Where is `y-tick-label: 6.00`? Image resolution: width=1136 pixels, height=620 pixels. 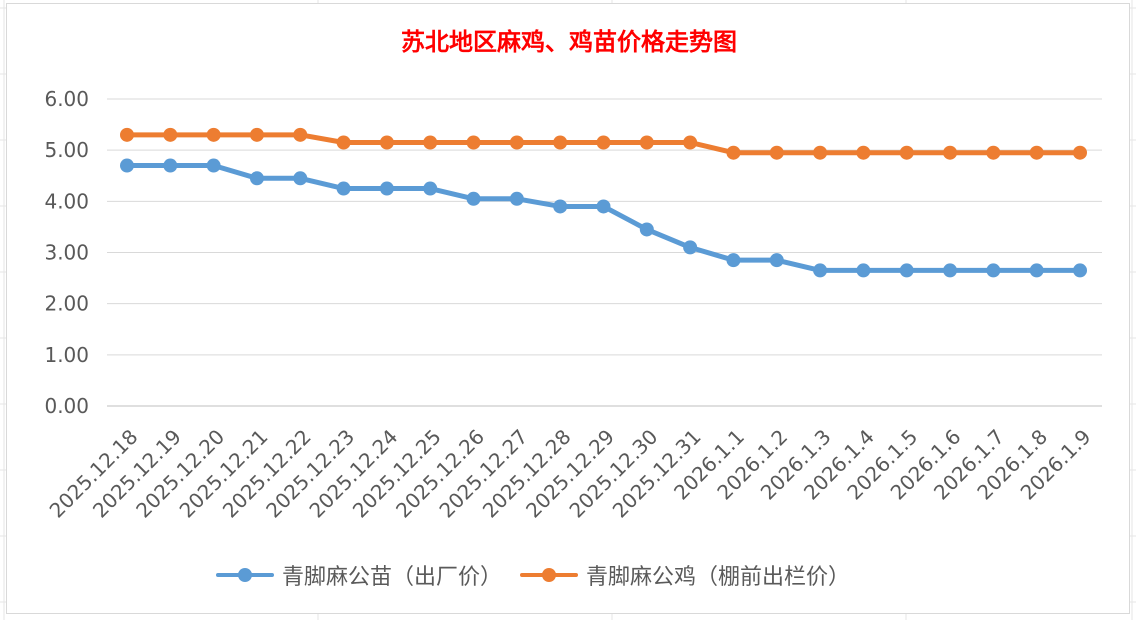
y-tick-label: 6.00 is located at coordinates (66, 99).